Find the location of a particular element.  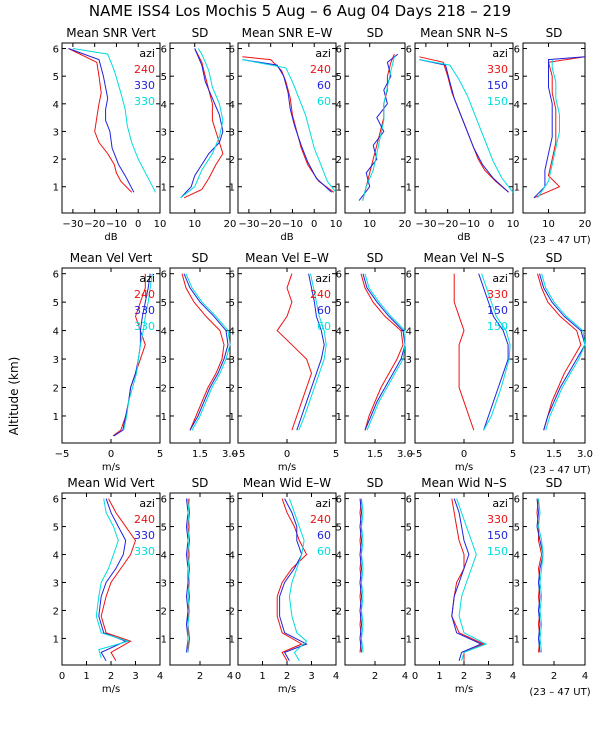

x-tick-label: 1.5 is located at coordinates (200, 454).